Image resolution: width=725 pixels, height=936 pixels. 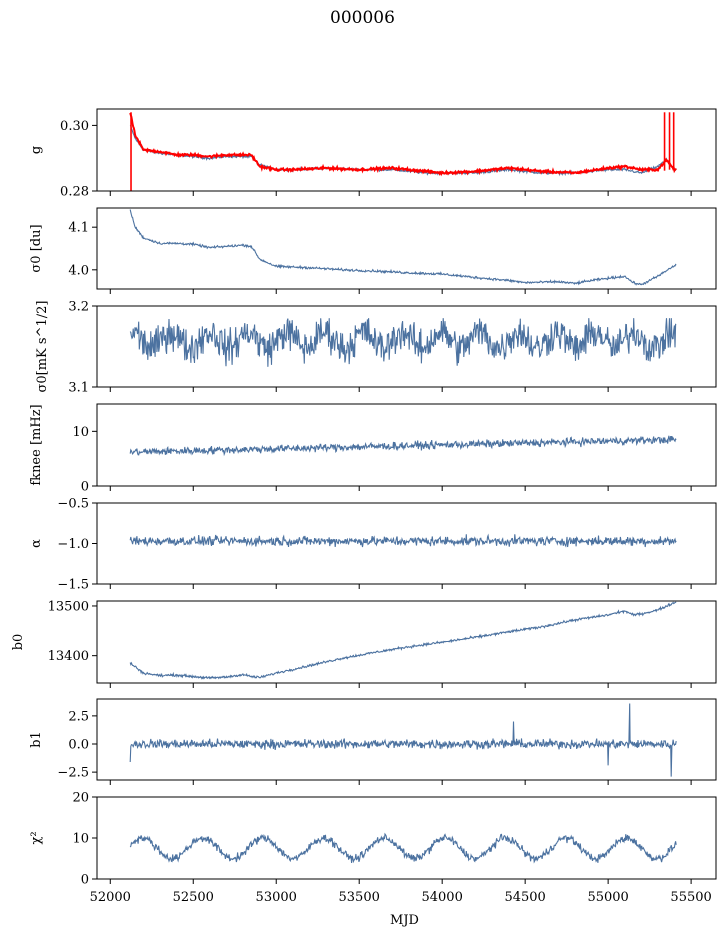 I want to click on y-tick-label: −1.5, so click(x=73, y=585).